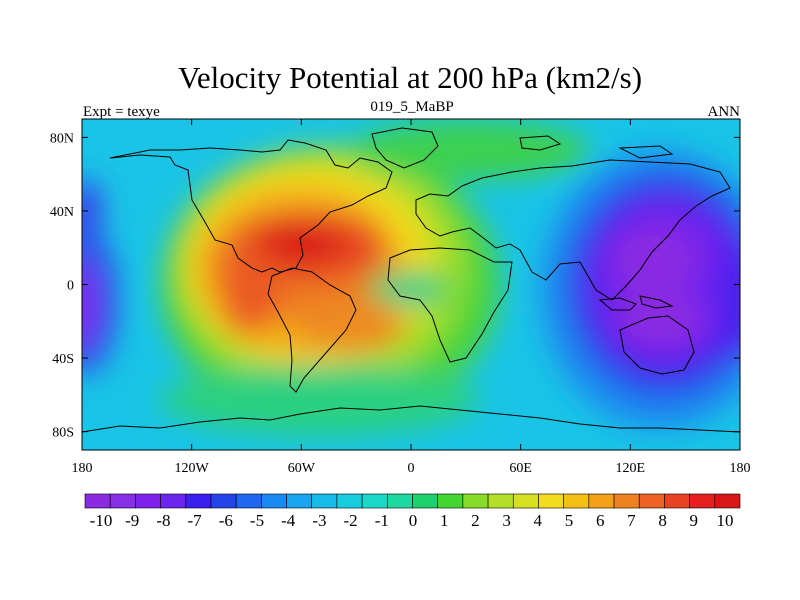 The height and width of the screenshot is (600, 800). I want to click on colorbar-label: 7, so click(631, 520).